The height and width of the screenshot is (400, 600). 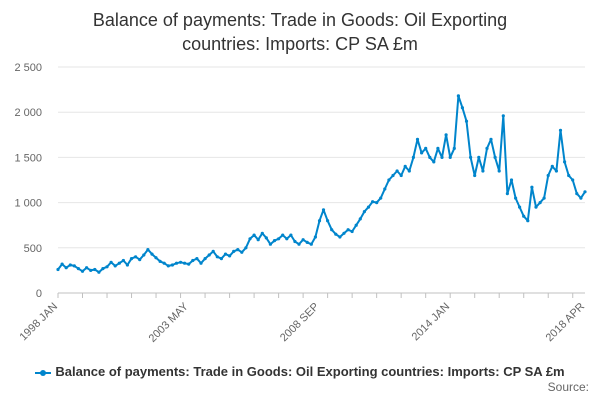 What do you see at coordinates (566, 323) in the screenshot?
I see `x-tick-label: 2018 APR` at bounding box center [566, 323].